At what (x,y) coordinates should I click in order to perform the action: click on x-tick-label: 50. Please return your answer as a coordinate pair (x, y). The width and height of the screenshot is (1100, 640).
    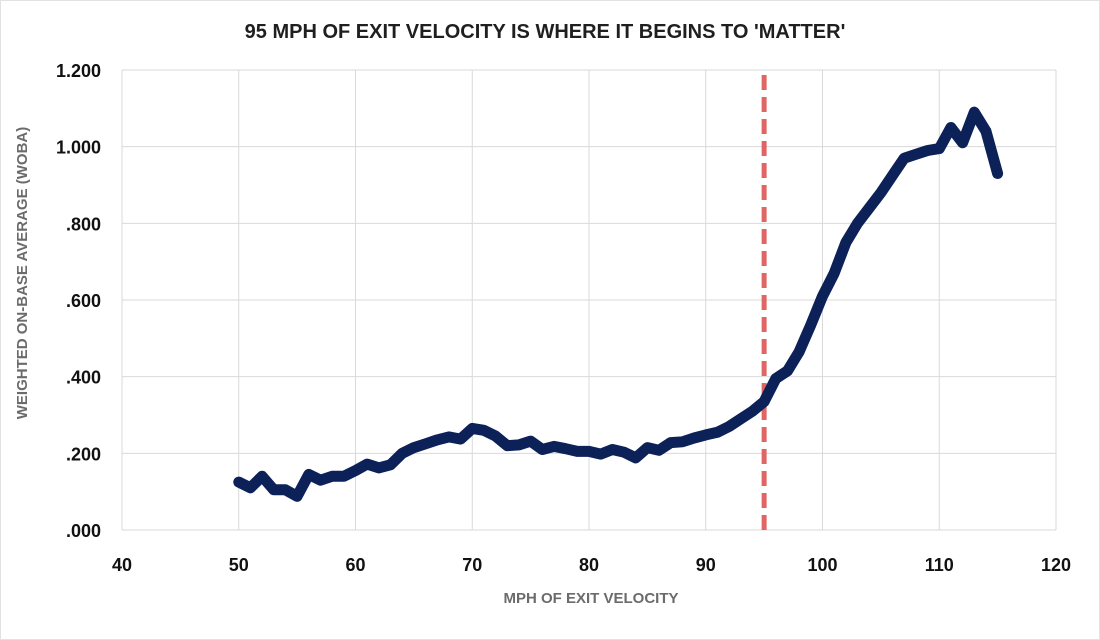
    Looking at the image, I should click on (239, 565).